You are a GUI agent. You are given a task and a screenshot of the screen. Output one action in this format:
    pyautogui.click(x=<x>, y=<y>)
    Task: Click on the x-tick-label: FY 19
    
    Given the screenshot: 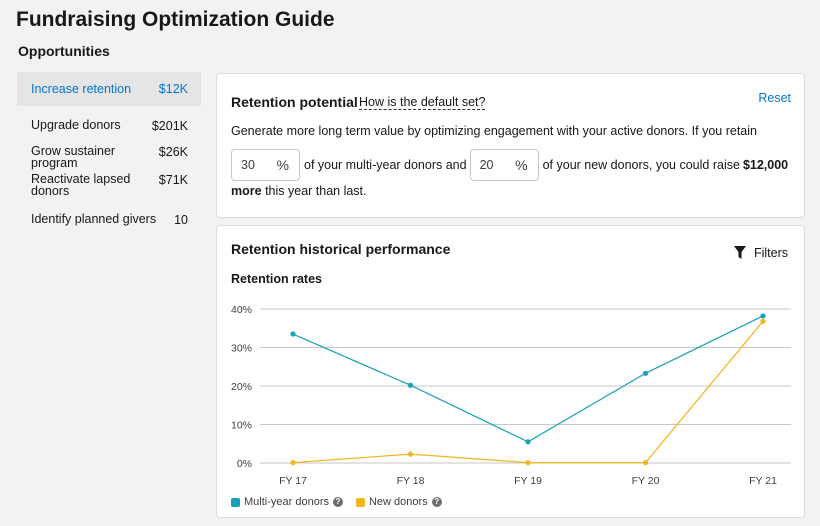 What is the action you would take?
    pyautogui.click(x=528, y=481)
    